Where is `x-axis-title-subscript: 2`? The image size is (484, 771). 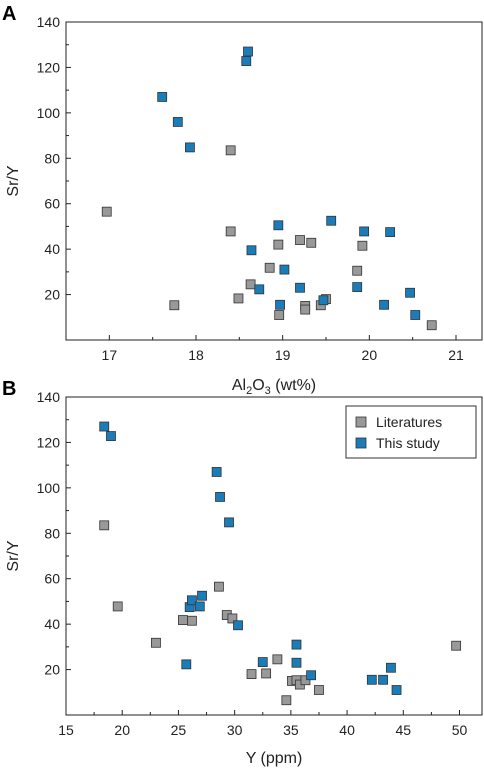
x-axis-title-subscript: 2 is located at coordinates (249, 391).